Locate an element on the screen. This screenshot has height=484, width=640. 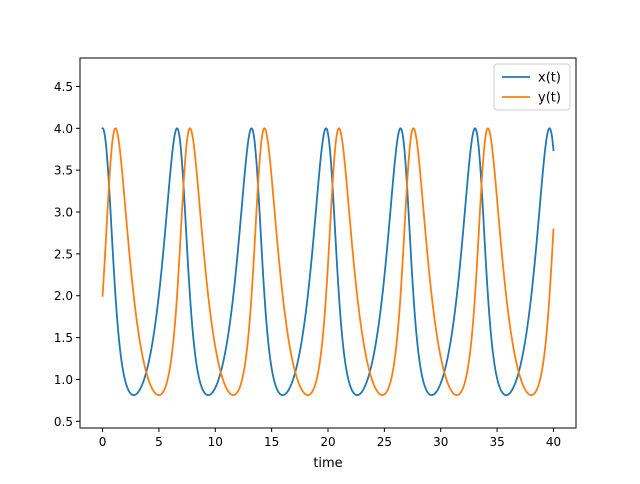
y-tick-label: 4.0 is located at coordinates (63, 129).